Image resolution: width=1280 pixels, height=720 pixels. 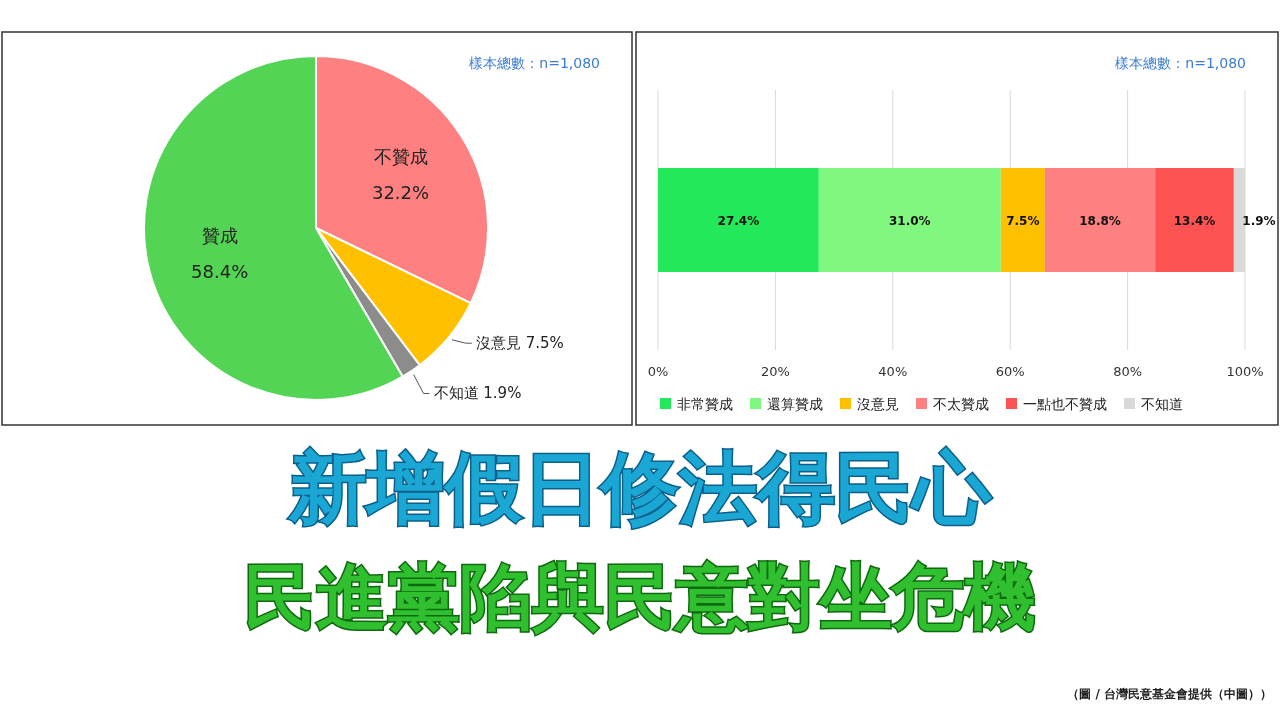 What do you see at coordinates (640, 597) in the screenshot?
I see `text: 民進黨陷與民意對坐危機` at bounding box center [640, 597].